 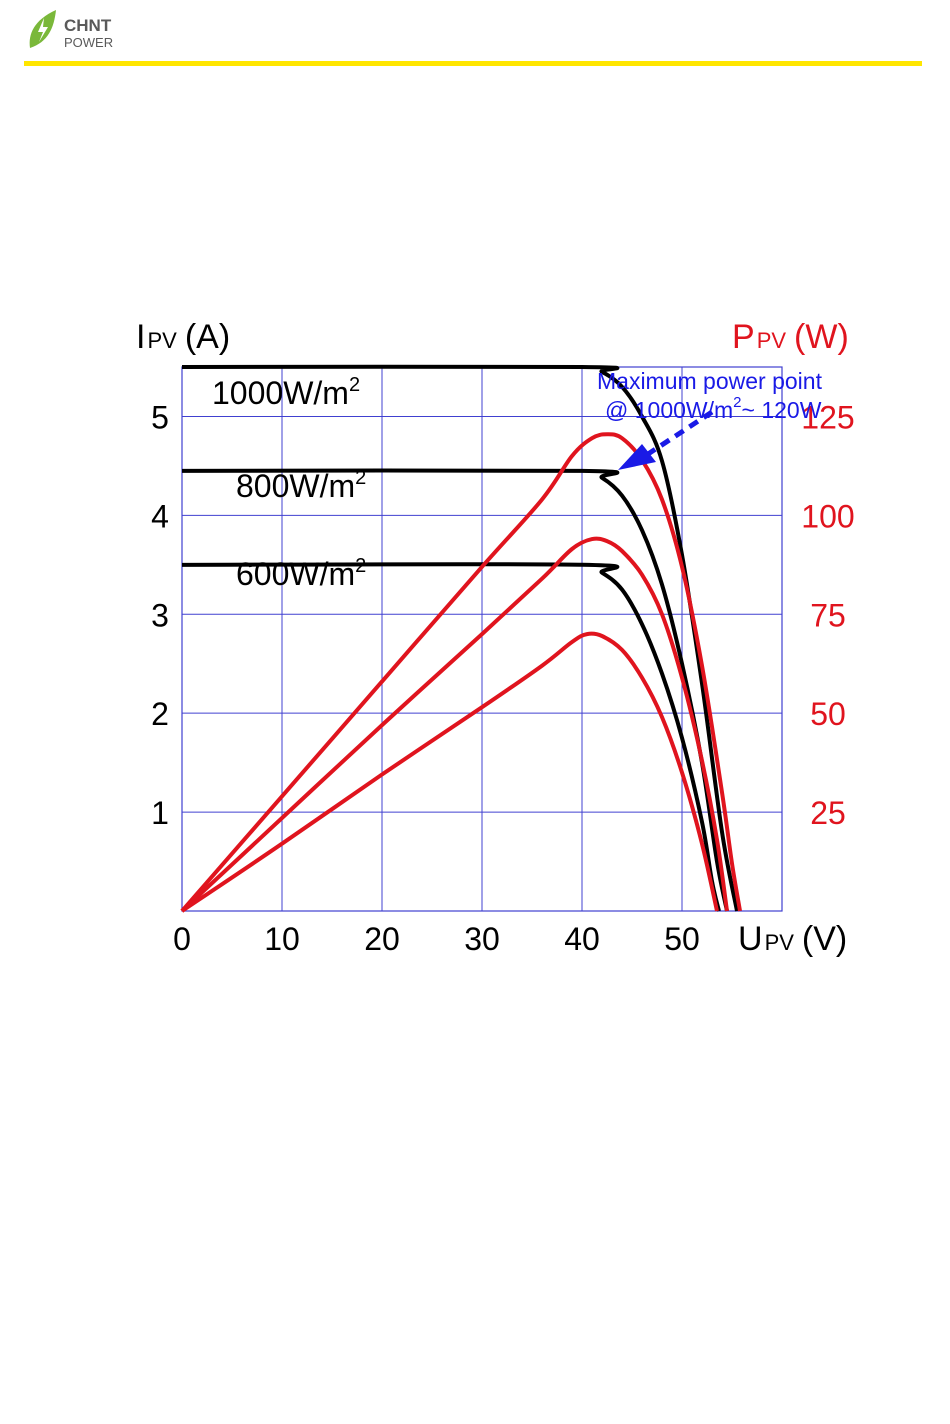 I want to click on x-tick-label: 30, so click(x=482, y=939).